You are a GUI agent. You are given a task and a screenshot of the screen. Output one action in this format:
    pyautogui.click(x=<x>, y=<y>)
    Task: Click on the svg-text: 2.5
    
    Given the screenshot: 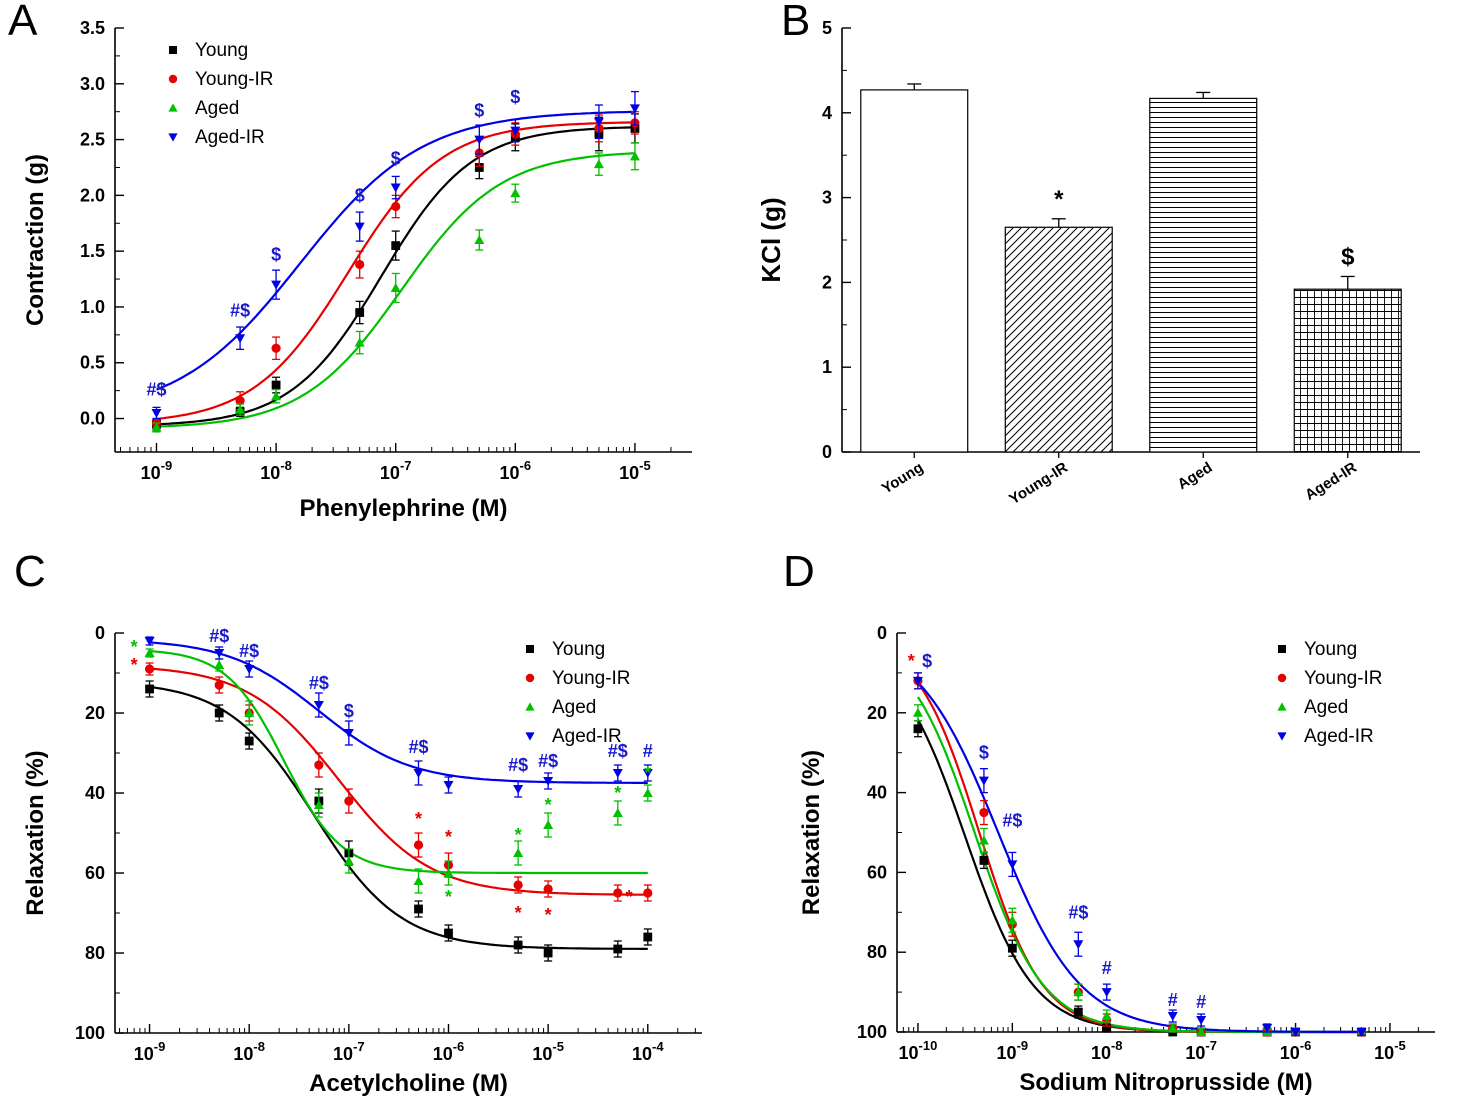 What is the action you would take?
    pyautogui.click(x=92, y=140)
    